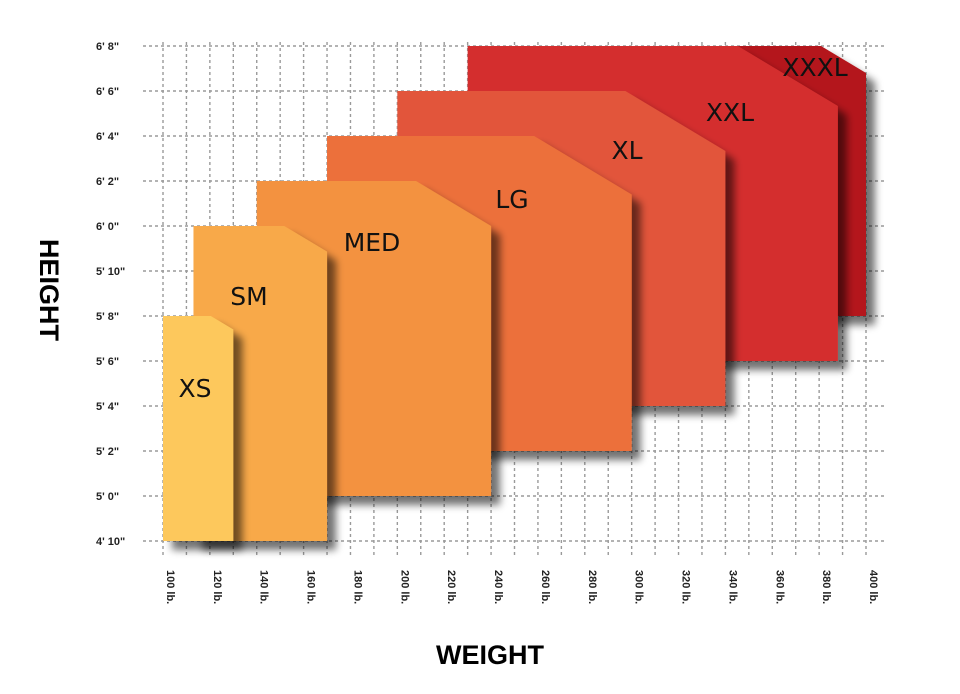 This screenshot has width=960, height=694. Describe the element at coordinates (107, 137) in the screenshot. I see `y-tick-label: 6' 4"` at that location.